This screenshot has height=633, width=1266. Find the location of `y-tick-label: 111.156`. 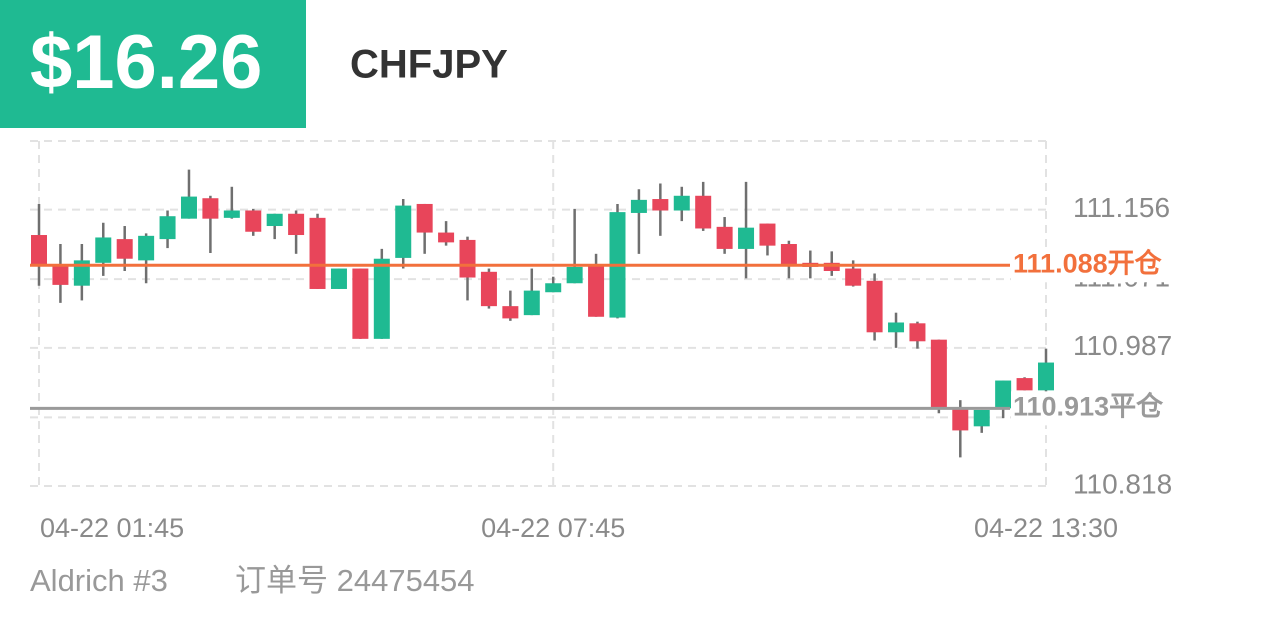

y-tick-label: 111.156 is located at coordinates (1121, 207).